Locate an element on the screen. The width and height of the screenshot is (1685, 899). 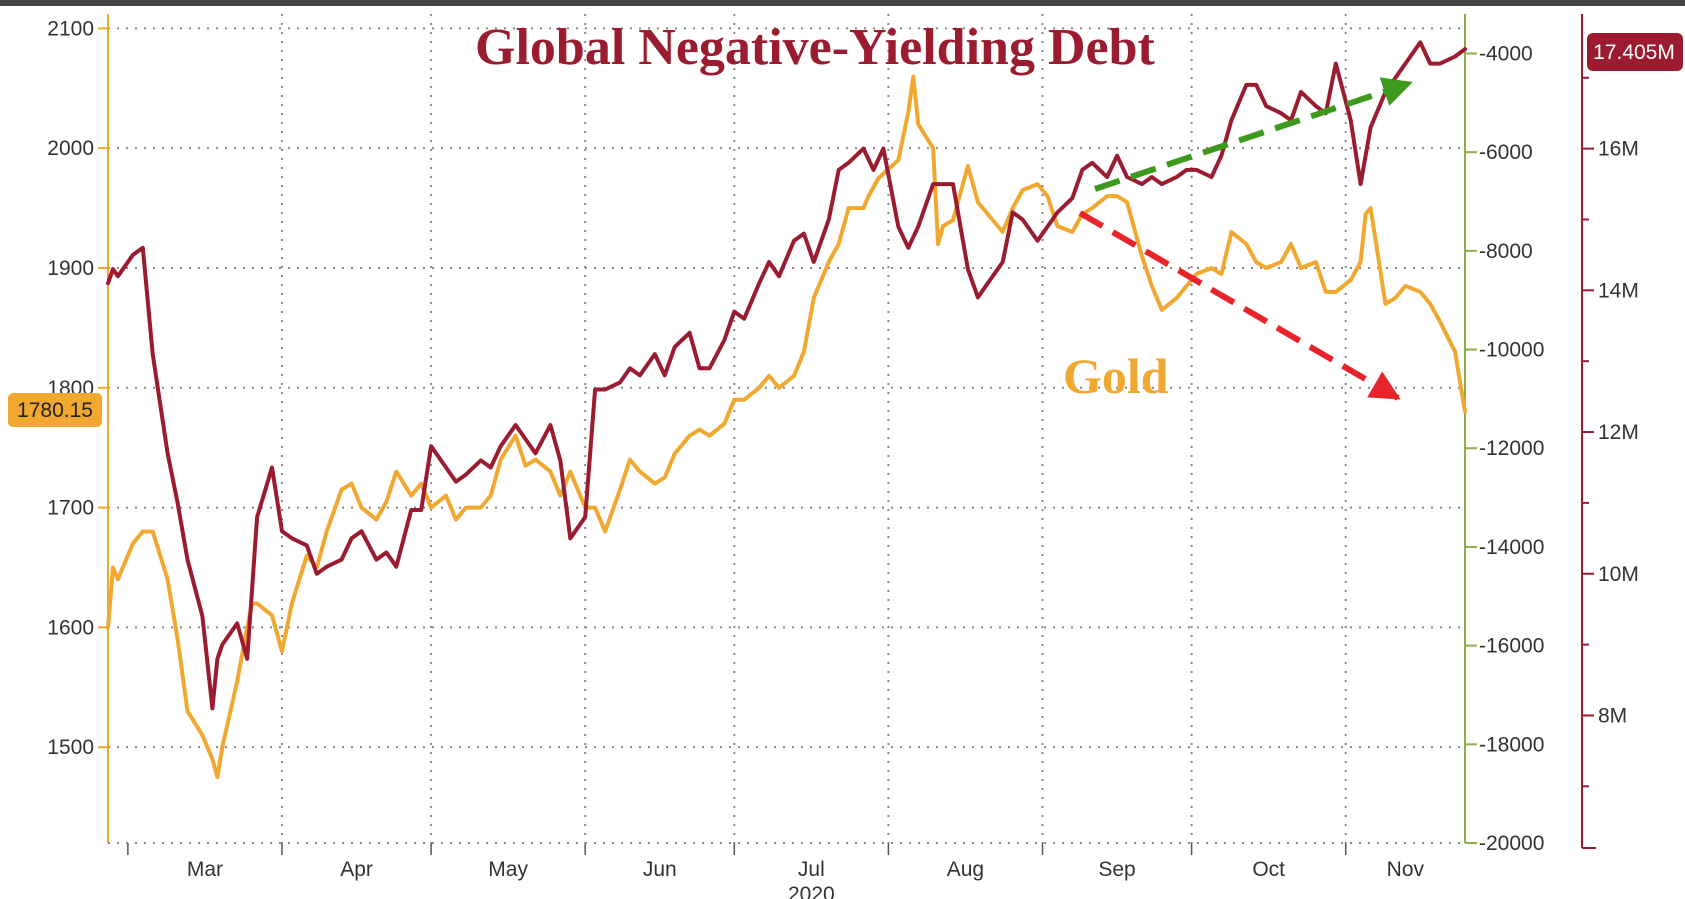
right-outer-tick-label: 10M is located at coordinates (1618, 574).